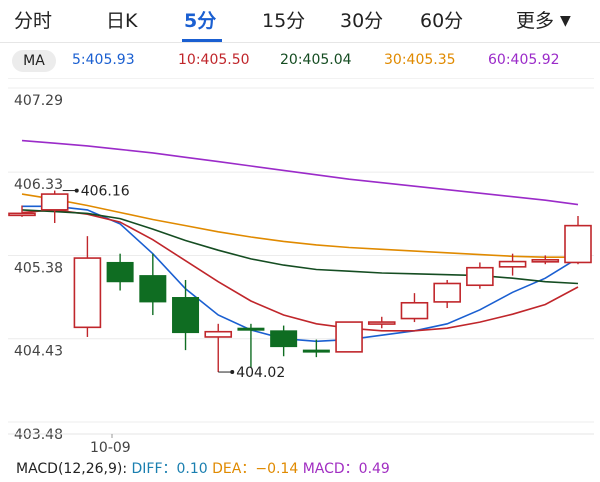 The width and height of the screenshot is (600, 482). Describe the element at coordinates (122, 21) in the screenshot. I see `tab-daily-k: 日K` at that location.